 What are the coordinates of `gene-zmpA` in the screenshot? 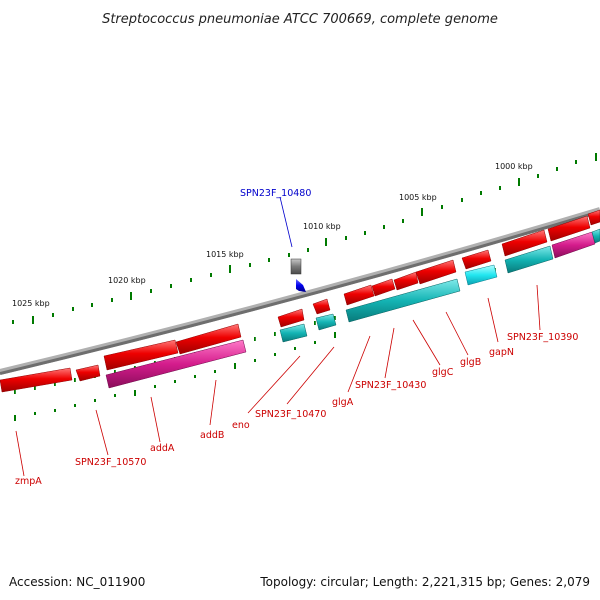 It's located at (36, 380).